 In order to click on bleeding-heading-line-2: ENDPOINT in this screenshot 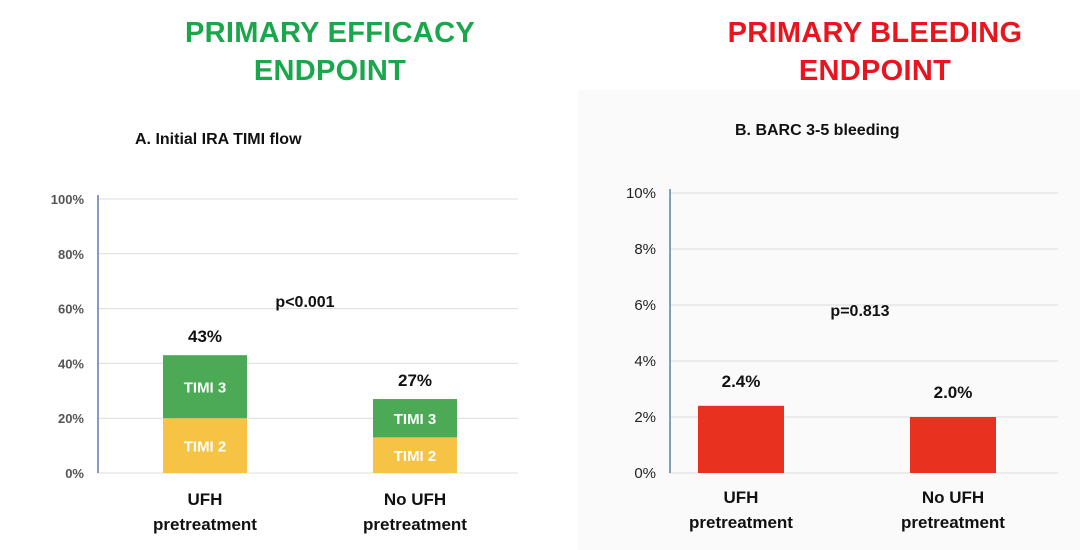, I will do `click(875, 71)`.